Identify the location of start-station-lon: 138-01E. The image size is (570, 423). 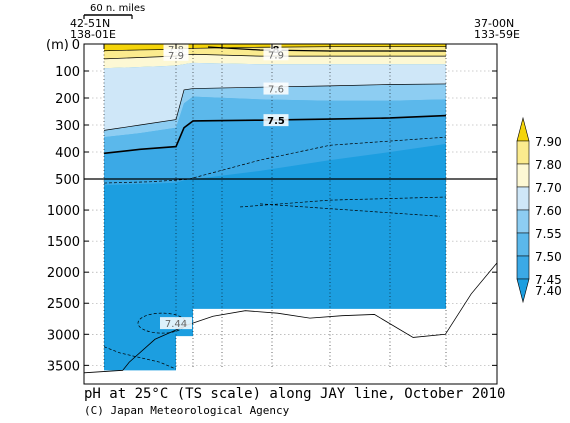
(93, 34).